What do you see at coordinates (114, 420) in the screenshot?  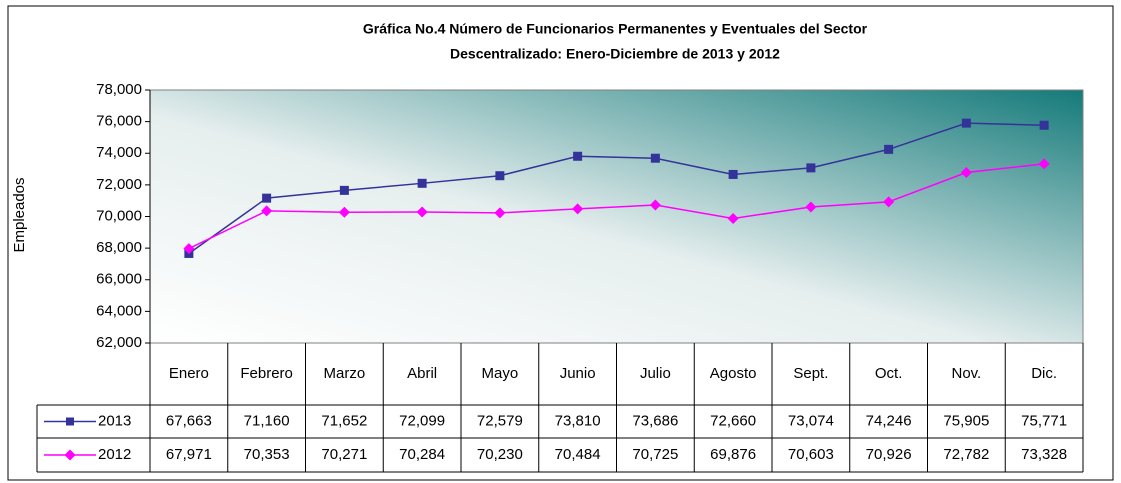 I see `legend-label: 2013` at bounding box center [114, 420].